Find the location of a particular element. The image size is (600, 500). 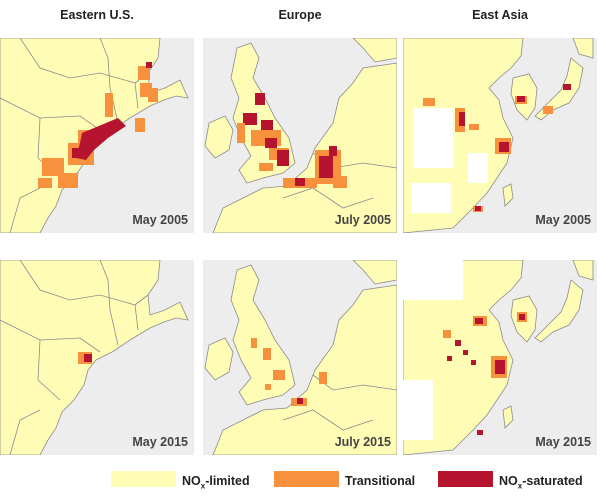

map-panel-eastern-us-2015: May 2015 is located at coordinates (97, 357).